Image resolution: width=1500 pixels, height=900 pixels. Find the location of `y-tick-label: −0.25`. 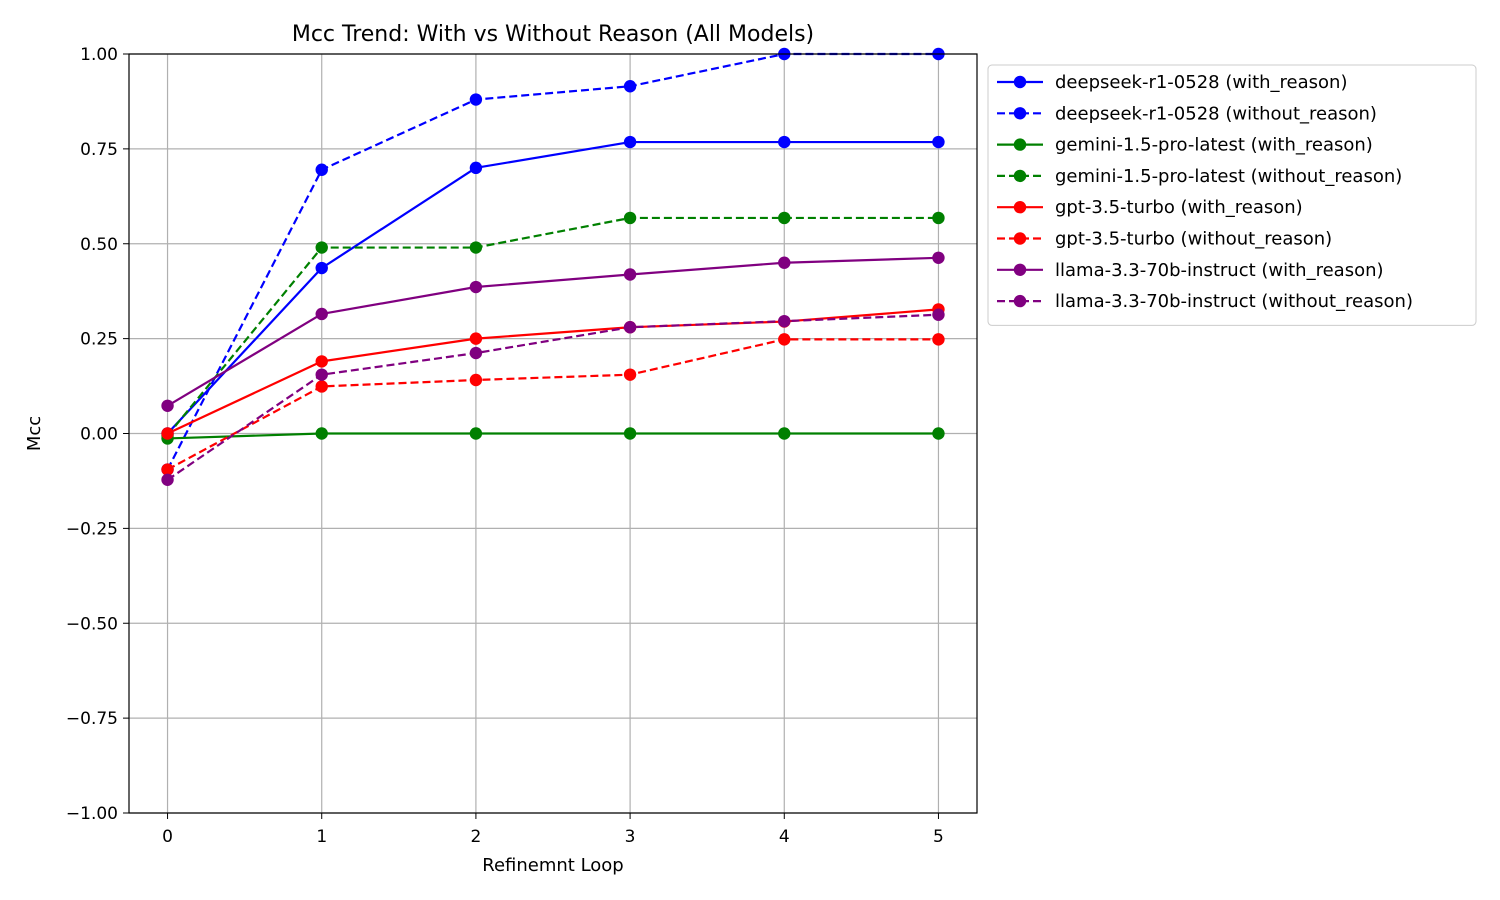

y-tick-label: −0.25 is located at coordinates (92, 529).